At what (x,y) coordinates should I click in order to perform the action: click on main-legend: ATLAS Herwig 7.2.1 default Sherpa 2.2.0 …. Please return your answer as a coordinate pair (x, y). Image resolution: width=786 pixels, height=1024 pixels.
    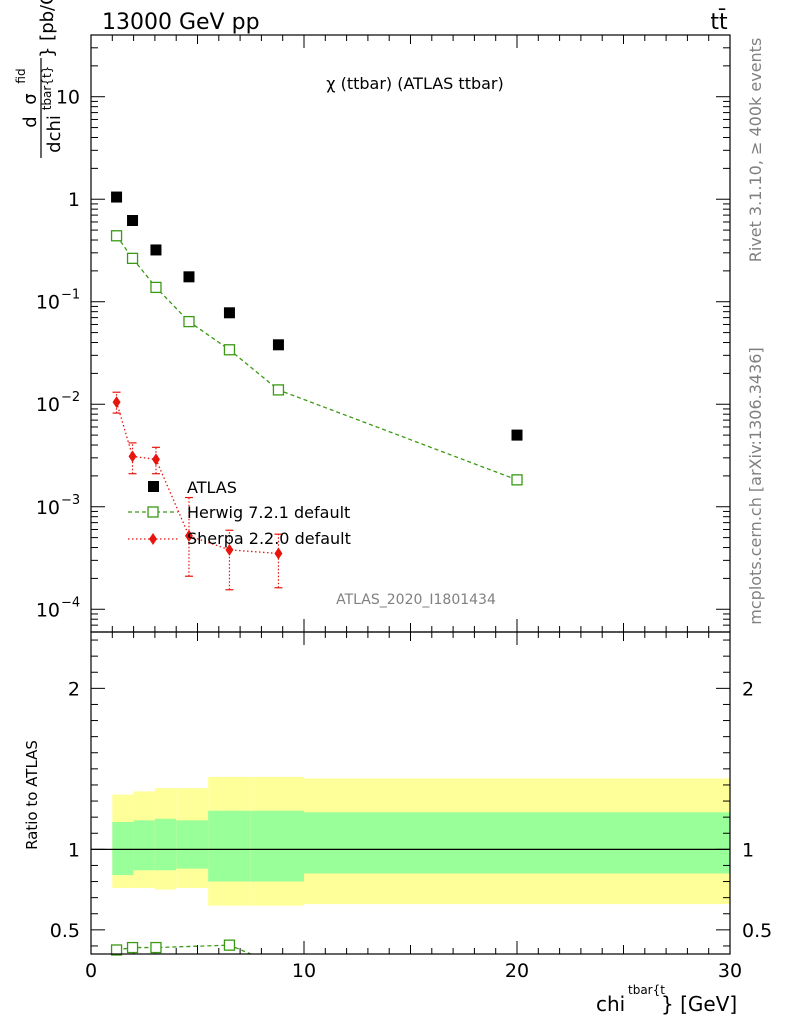
    Looking at the image, I should click on (239, 513).